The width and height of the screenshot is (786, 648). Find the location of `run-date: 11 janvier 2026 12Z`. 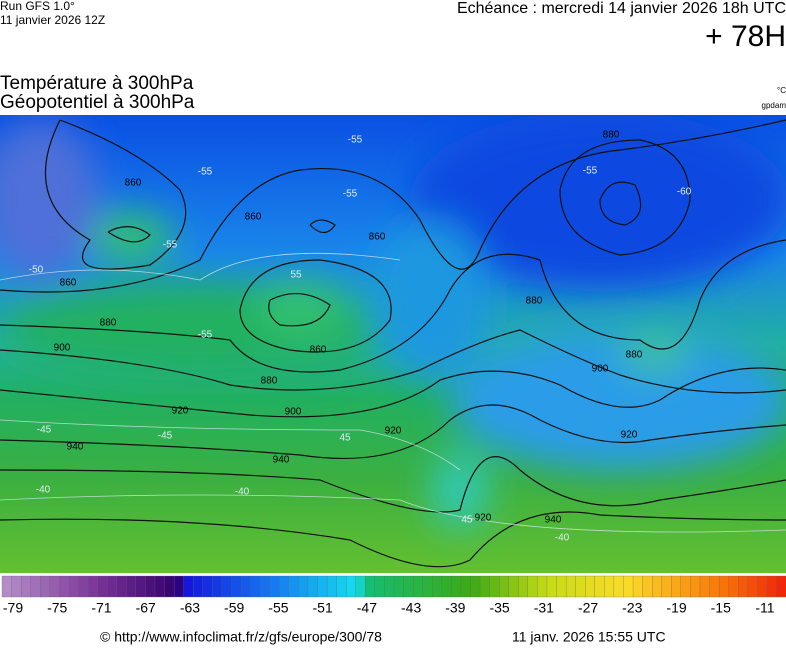

run-date: 11 janvier 2026 12Z is located at coordinates (52, 20).